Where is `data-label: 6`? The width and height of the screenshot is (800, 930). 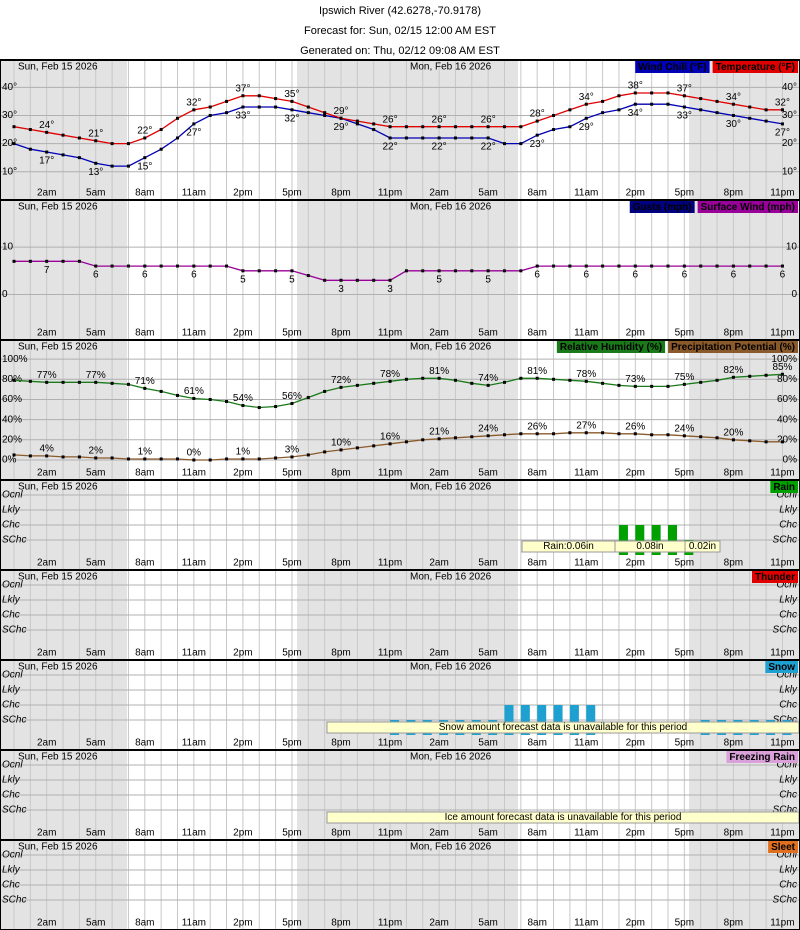
data-label: 6 is located at coordinates (145, 275).